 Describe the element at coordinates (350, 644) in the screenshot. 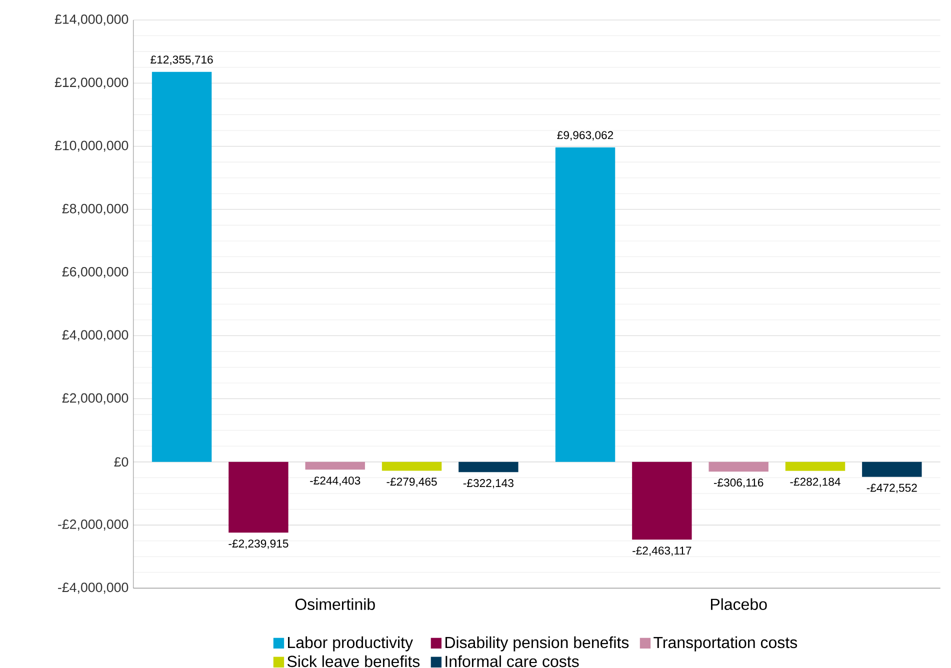

I see `legend-label: Labor productivity` at that location.